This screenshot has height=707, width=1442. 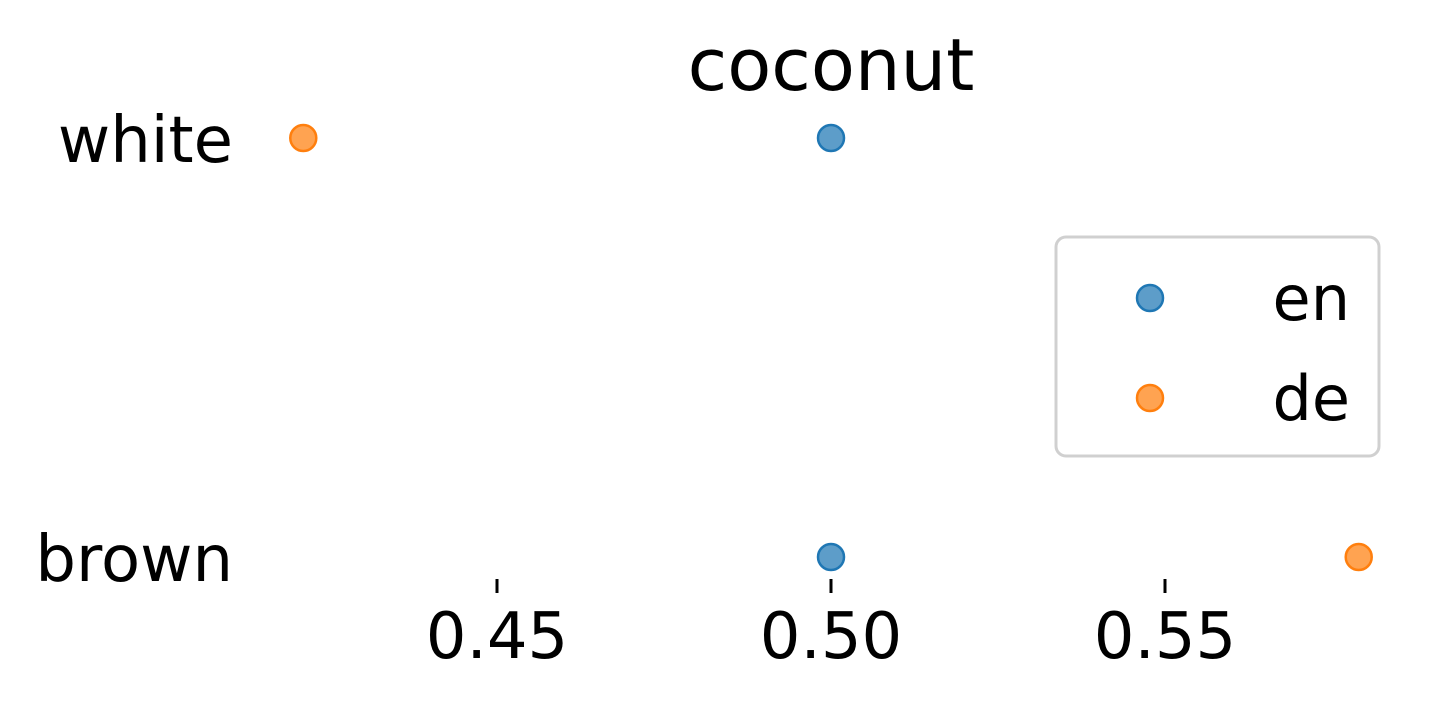 What do you see at coordinates (831, 65) in the screenshot?
I see `chart-title: coconut` at bounding box center [831, 65].